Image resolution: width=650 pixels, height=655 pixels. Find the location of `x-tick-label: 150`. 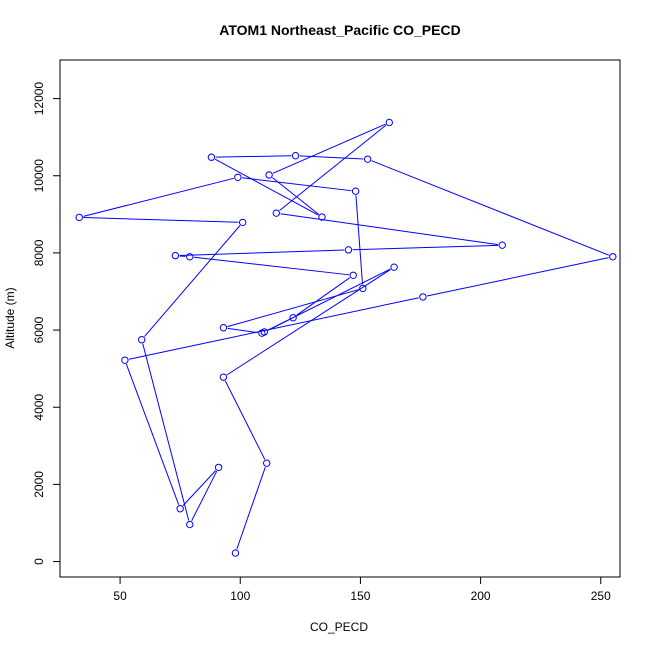

x-tick-label: 150 is located at coordinates (360, 596).